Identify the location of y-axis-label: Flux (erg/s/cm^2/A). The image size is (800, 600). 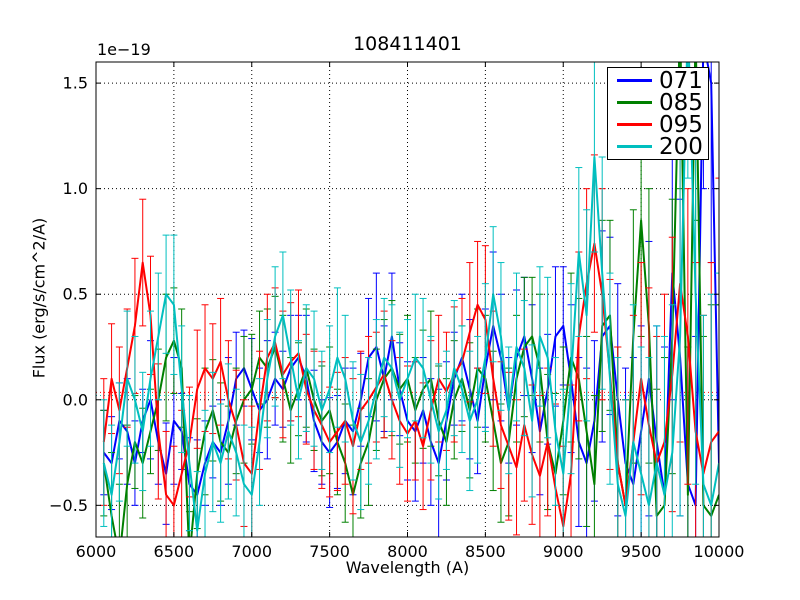
(39, 298).